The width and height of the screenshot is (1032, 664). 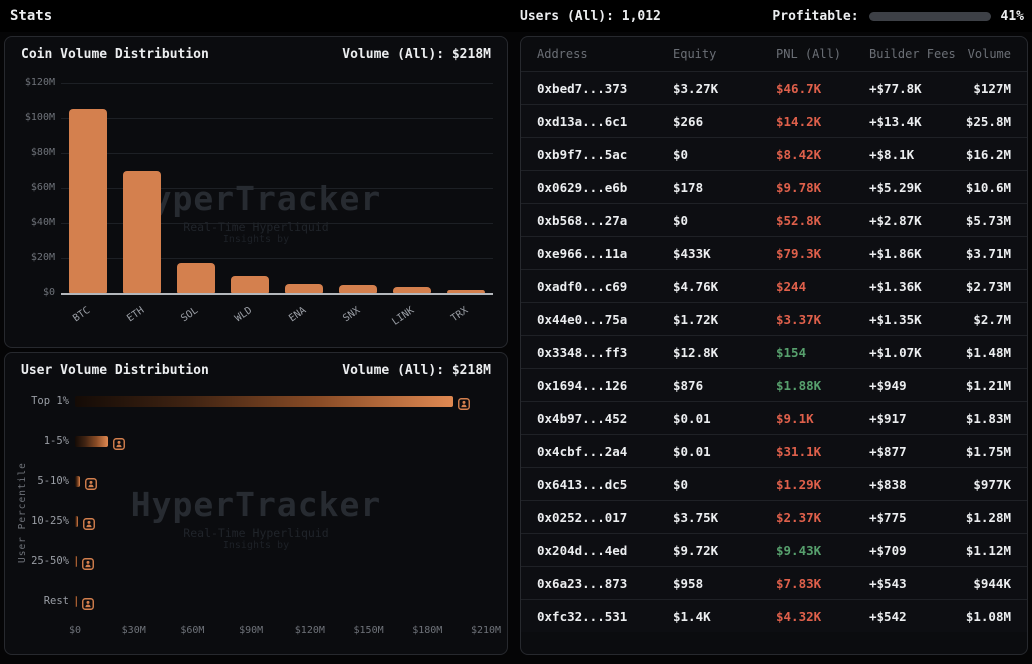 What do you see at coordinates (912, 54) in the screenshot?
I see `column-header-builder-fees: Builder Fees` at bounding box center [912, 54].